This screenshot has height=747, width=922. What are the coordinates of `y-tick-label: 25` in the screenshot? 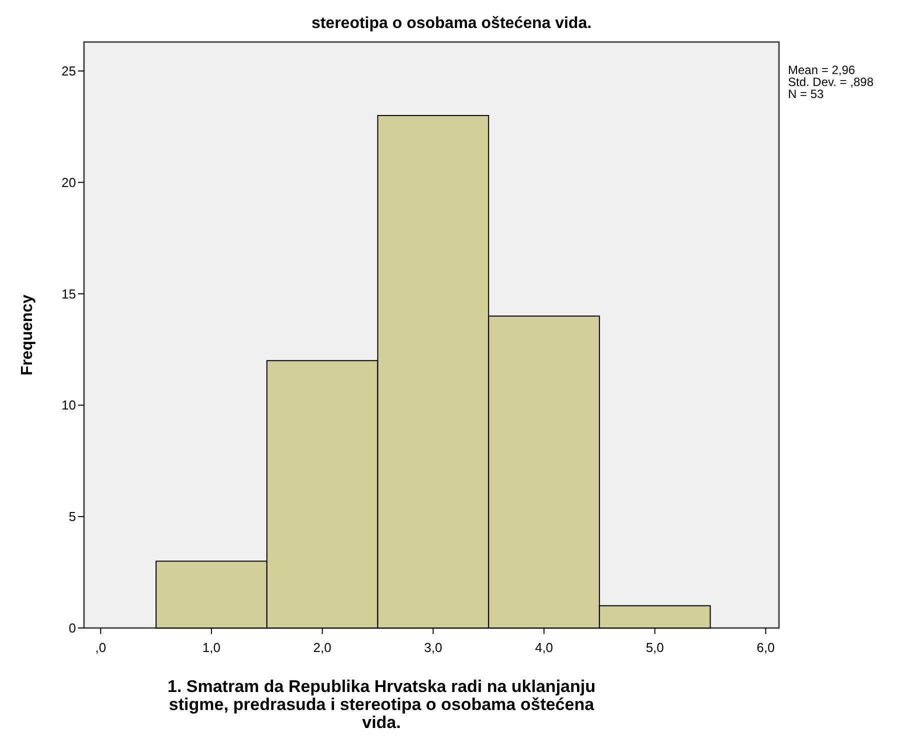 It's located at (69, 71).